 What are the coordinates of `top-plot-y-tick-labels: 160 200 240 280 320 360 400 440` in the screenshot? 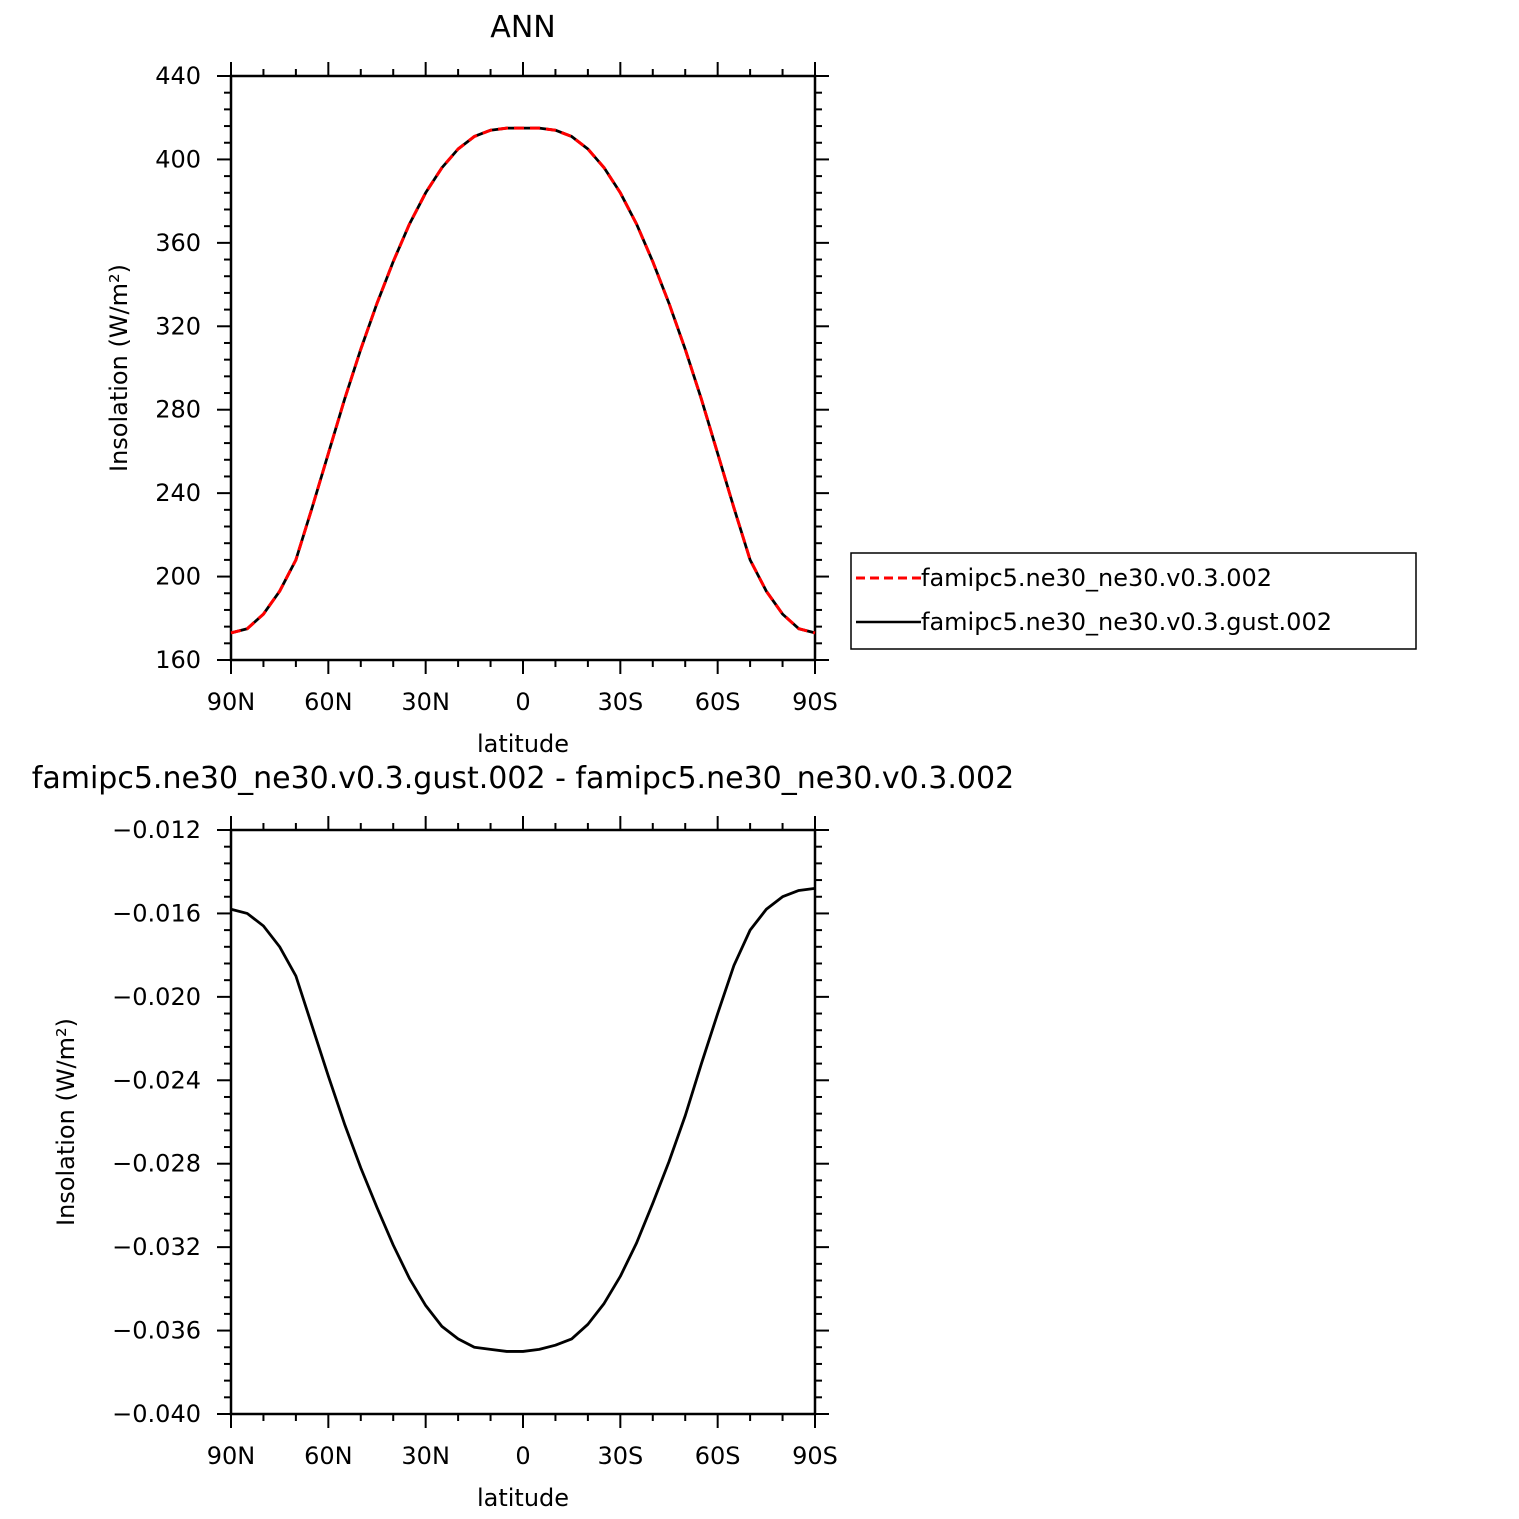 It's located at (178, 368).